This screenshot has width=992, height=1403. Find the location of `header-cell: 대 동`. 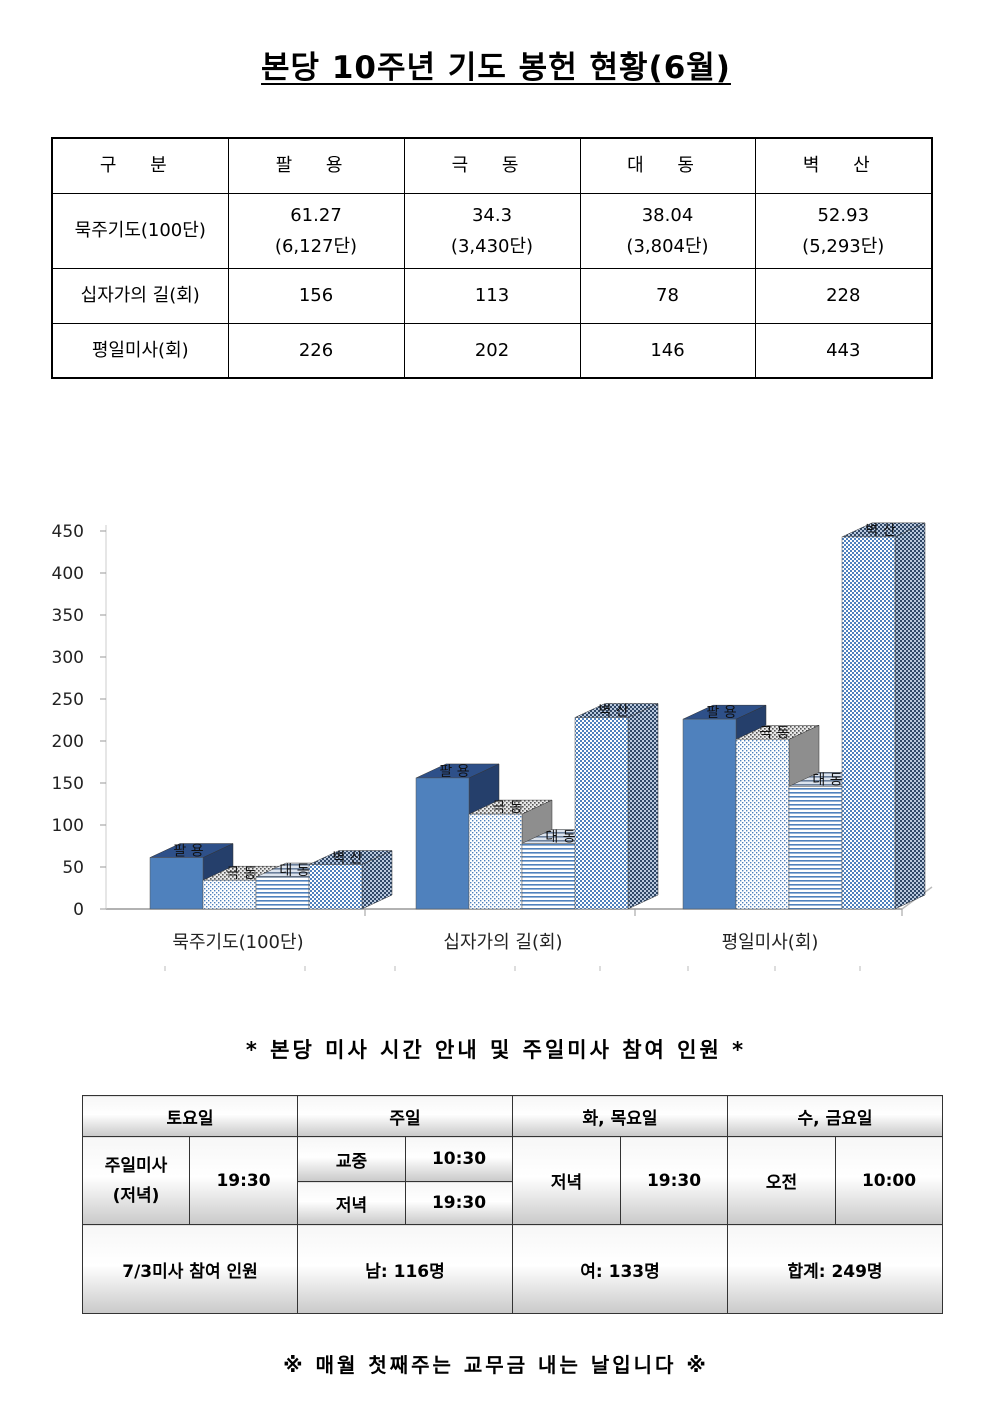

header-cell: 대 동 is located at coordinates (667, 165).